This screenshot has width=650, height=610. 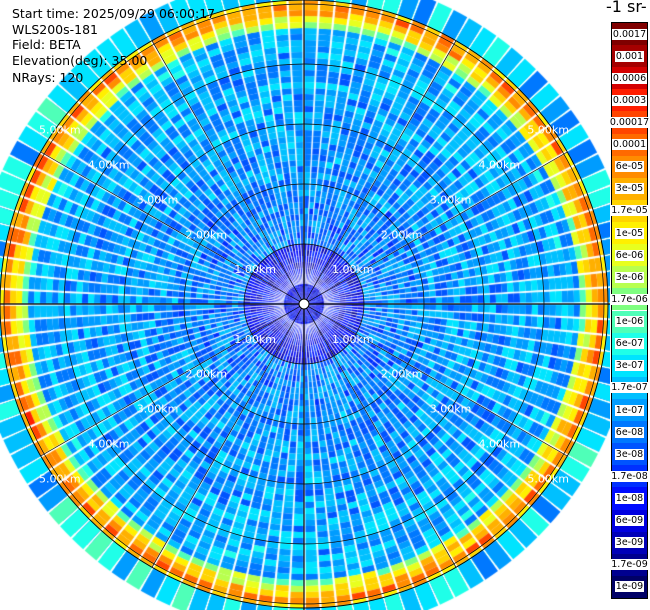 I want to click on colorbar-tick-label: 0.0003, so click(x=629, y=100).